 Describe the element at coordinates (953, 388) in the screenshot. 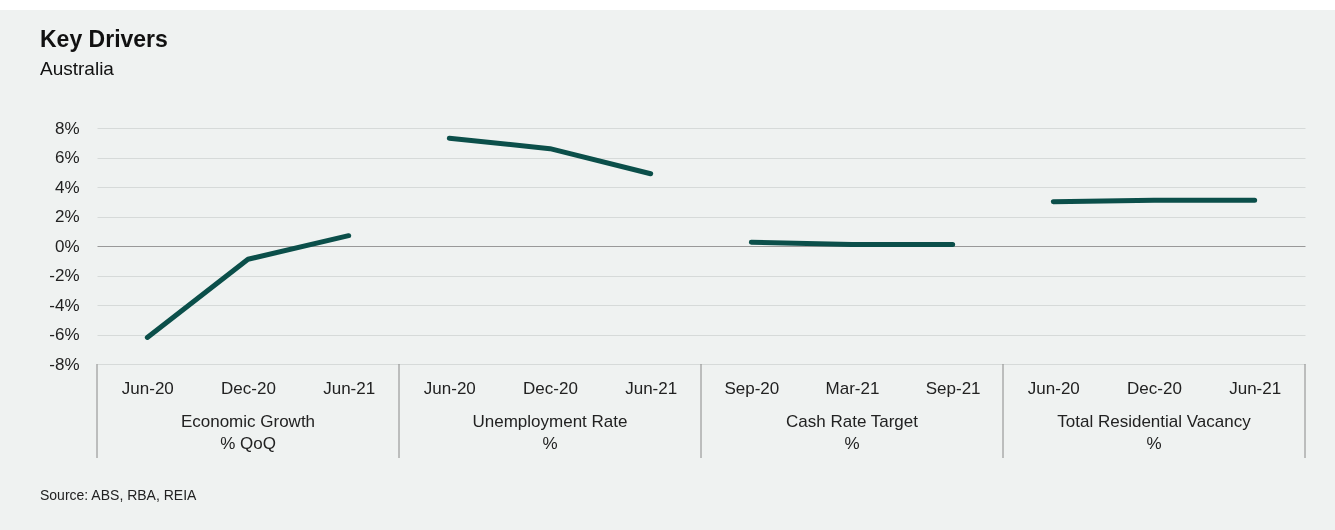

I see `x-tick-label: Sep-21` at that location.